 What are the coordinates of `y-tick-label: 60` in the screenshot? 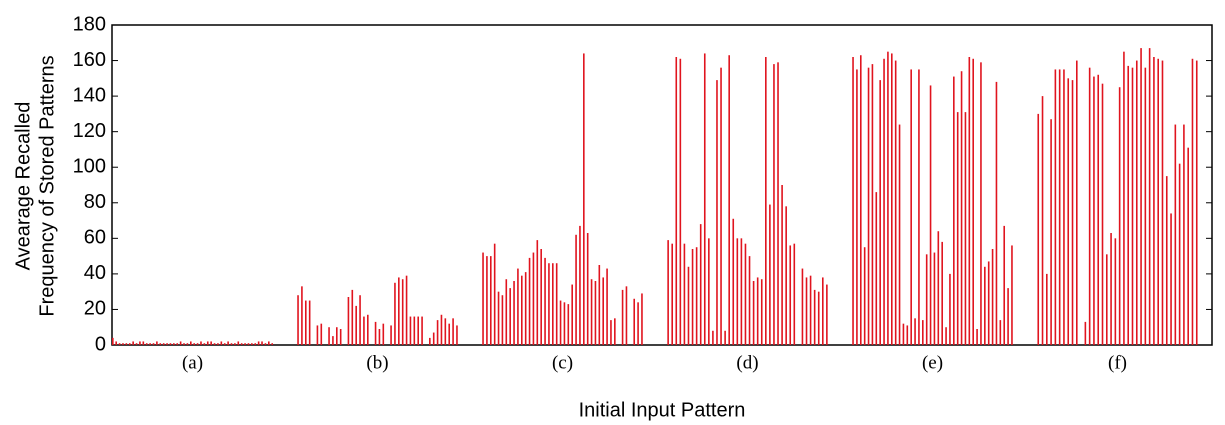 It's located at (95, 238).